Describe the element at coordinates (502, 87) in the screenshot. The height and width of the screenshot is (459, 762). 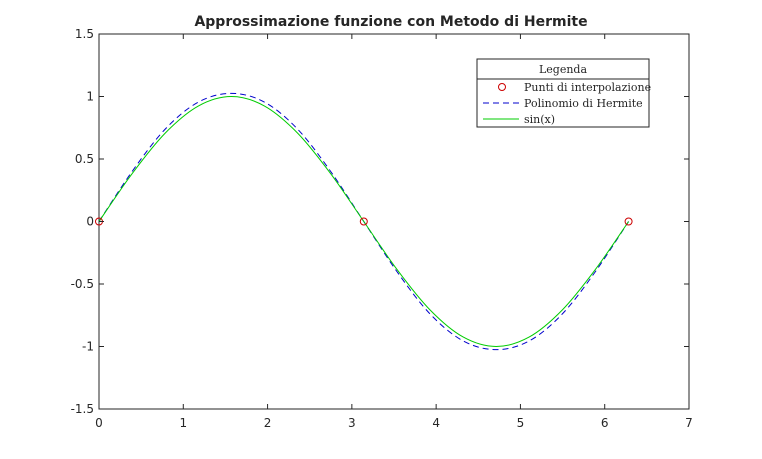
I see `legend-marker-points` at that location.